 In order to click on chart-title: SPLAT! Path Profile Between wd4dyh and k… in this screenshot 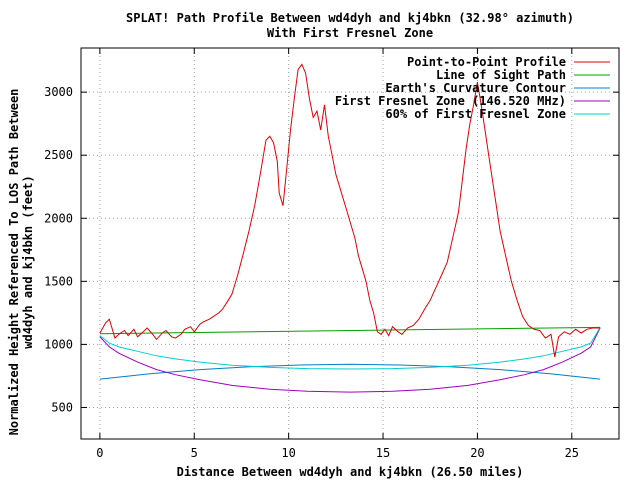, I will do `click(350, 18)`.